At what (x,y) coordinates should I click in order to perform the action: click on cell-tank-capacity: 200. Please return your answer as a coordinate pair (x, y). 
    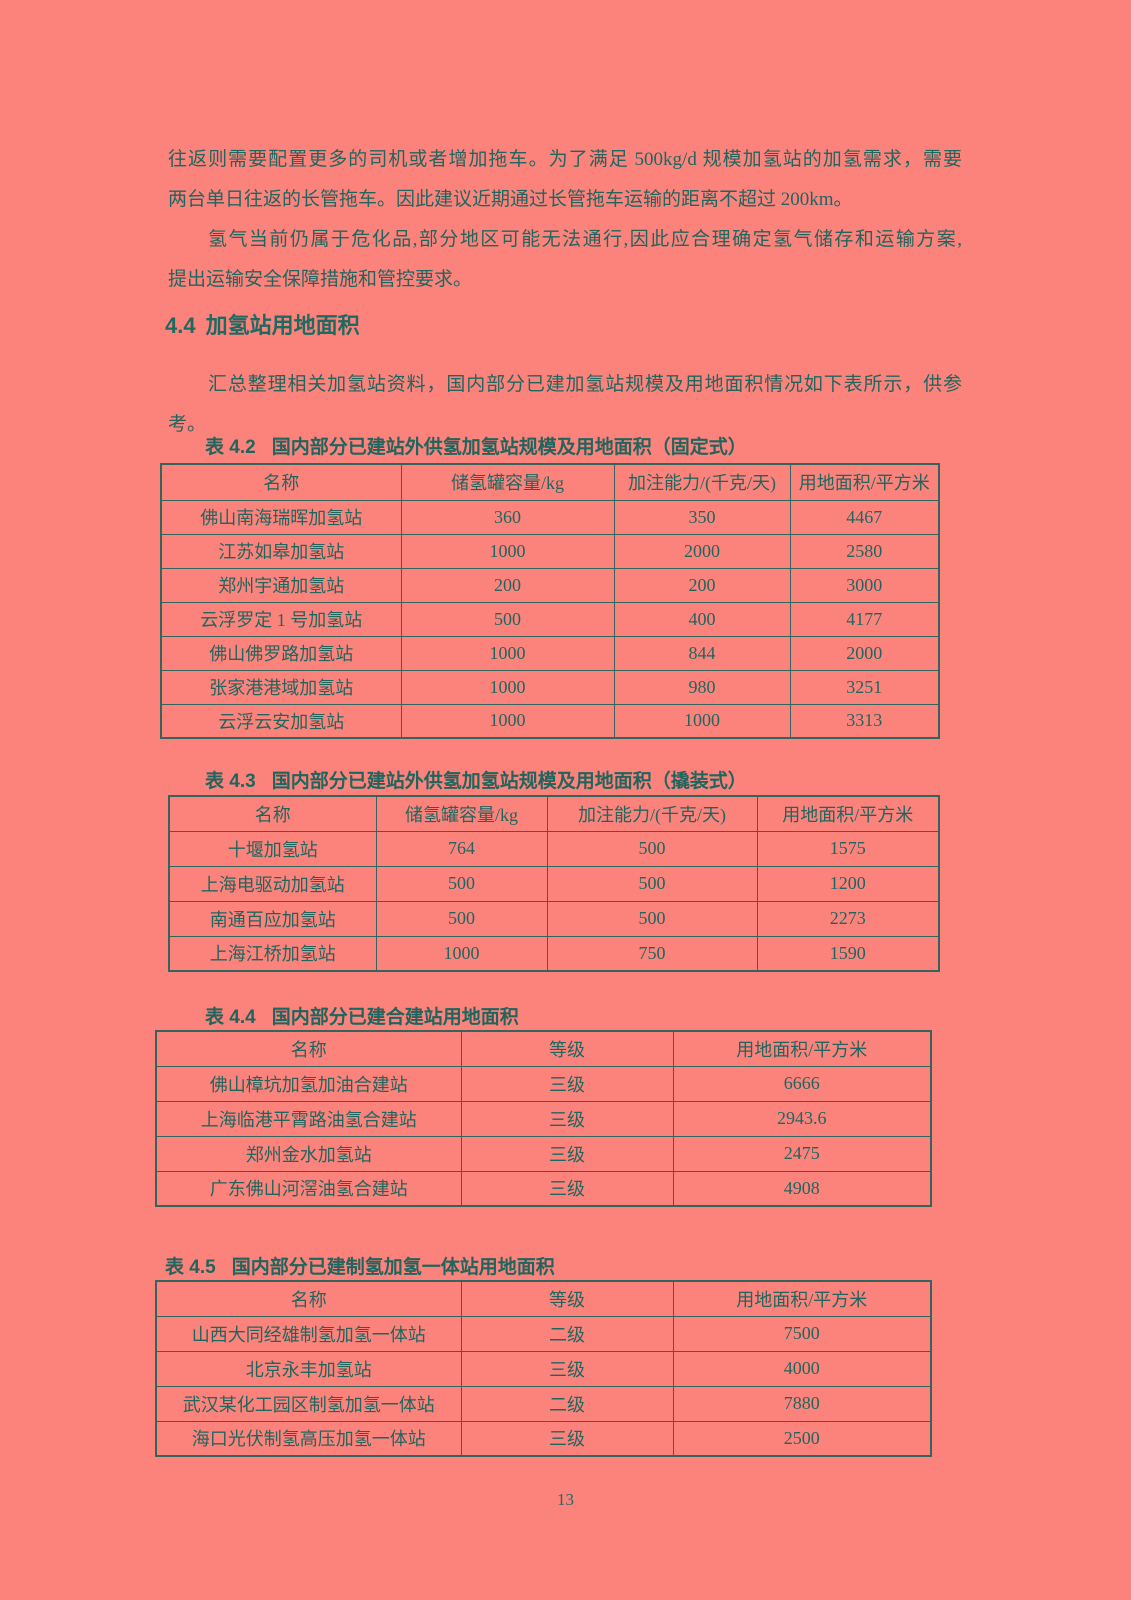
    Looking at the image, I should click on (507, 585).